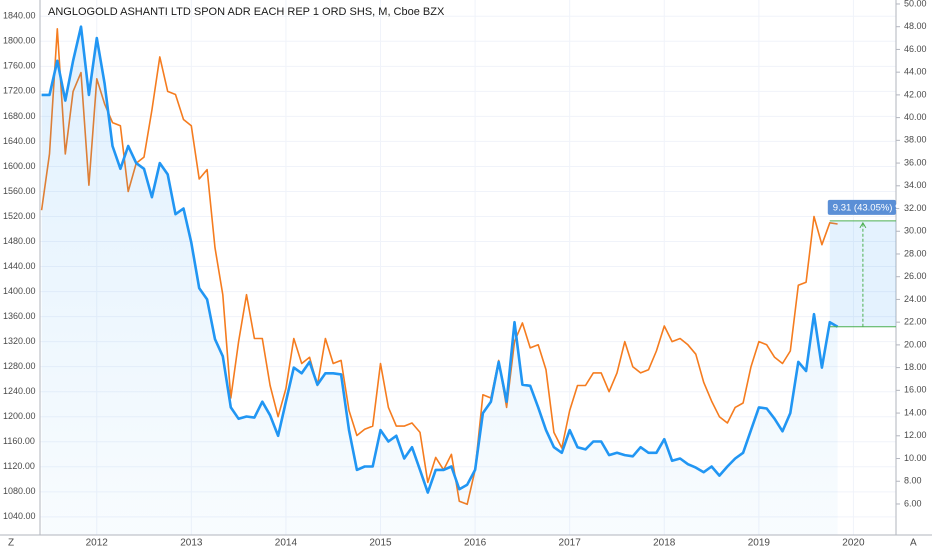  I want to click on y-tick-label: 1080.00, so click(19, 491).